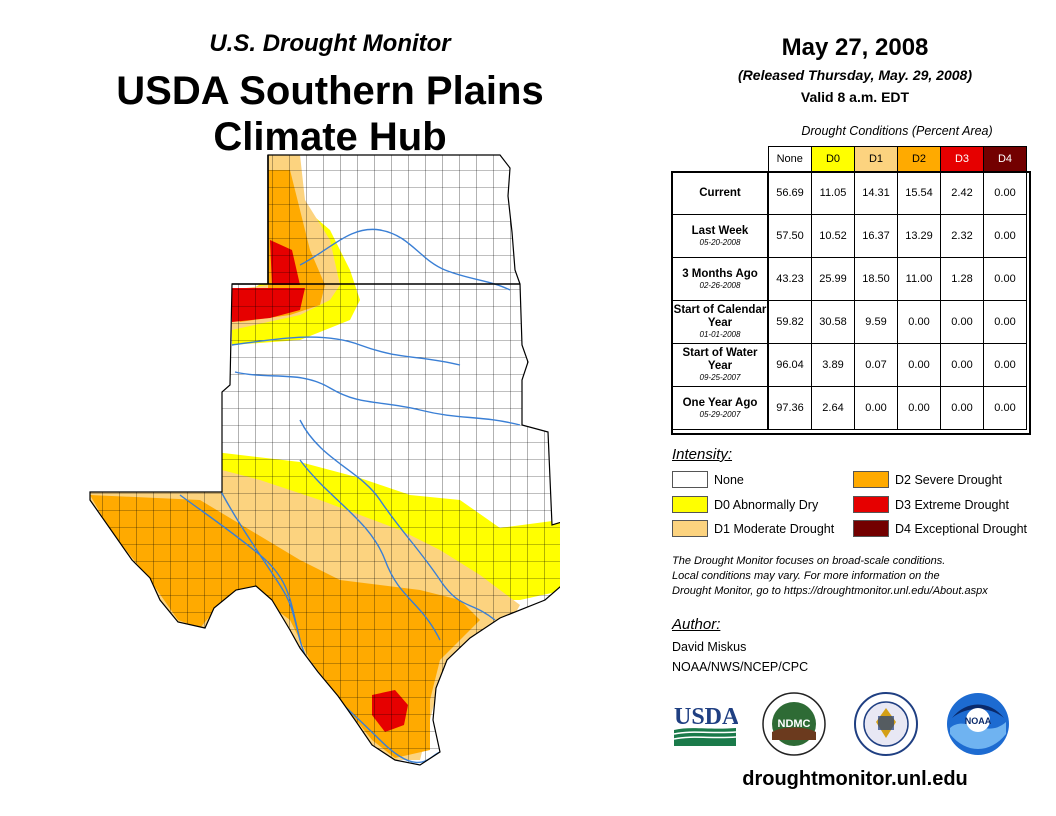  What do you see at coordinates (720, 408) in the screenshot?
I see `row-label: One Year Ago 05-29-2007` at bounding box center [720, 408].